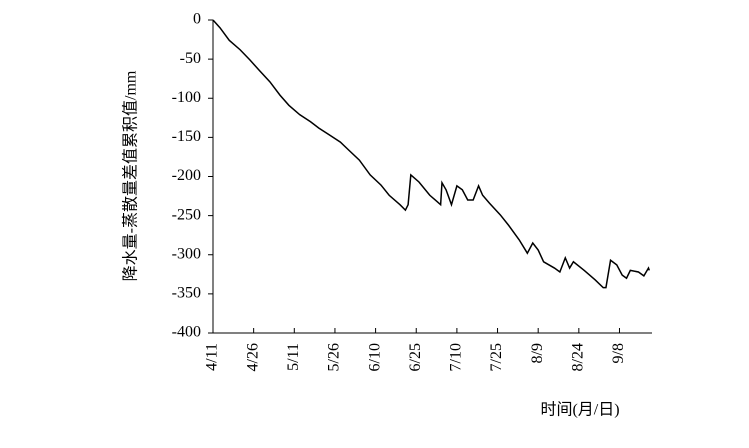  Describe the element at coordinates (186, 136) in the screenshot. I see `y-tick-label: -150` at that location.